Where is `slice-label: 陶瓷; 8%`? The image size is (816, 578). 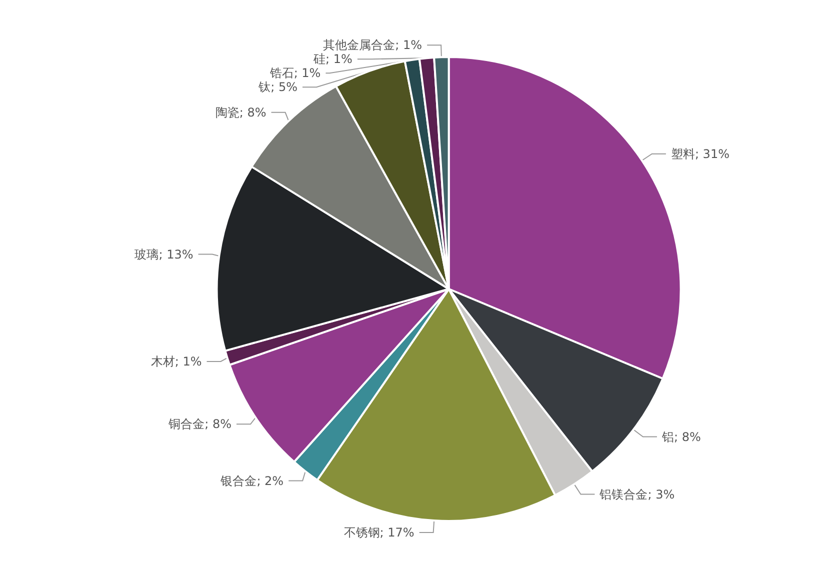
slice-label: 陶瓷; 8% is located at coordinates (240, 112).